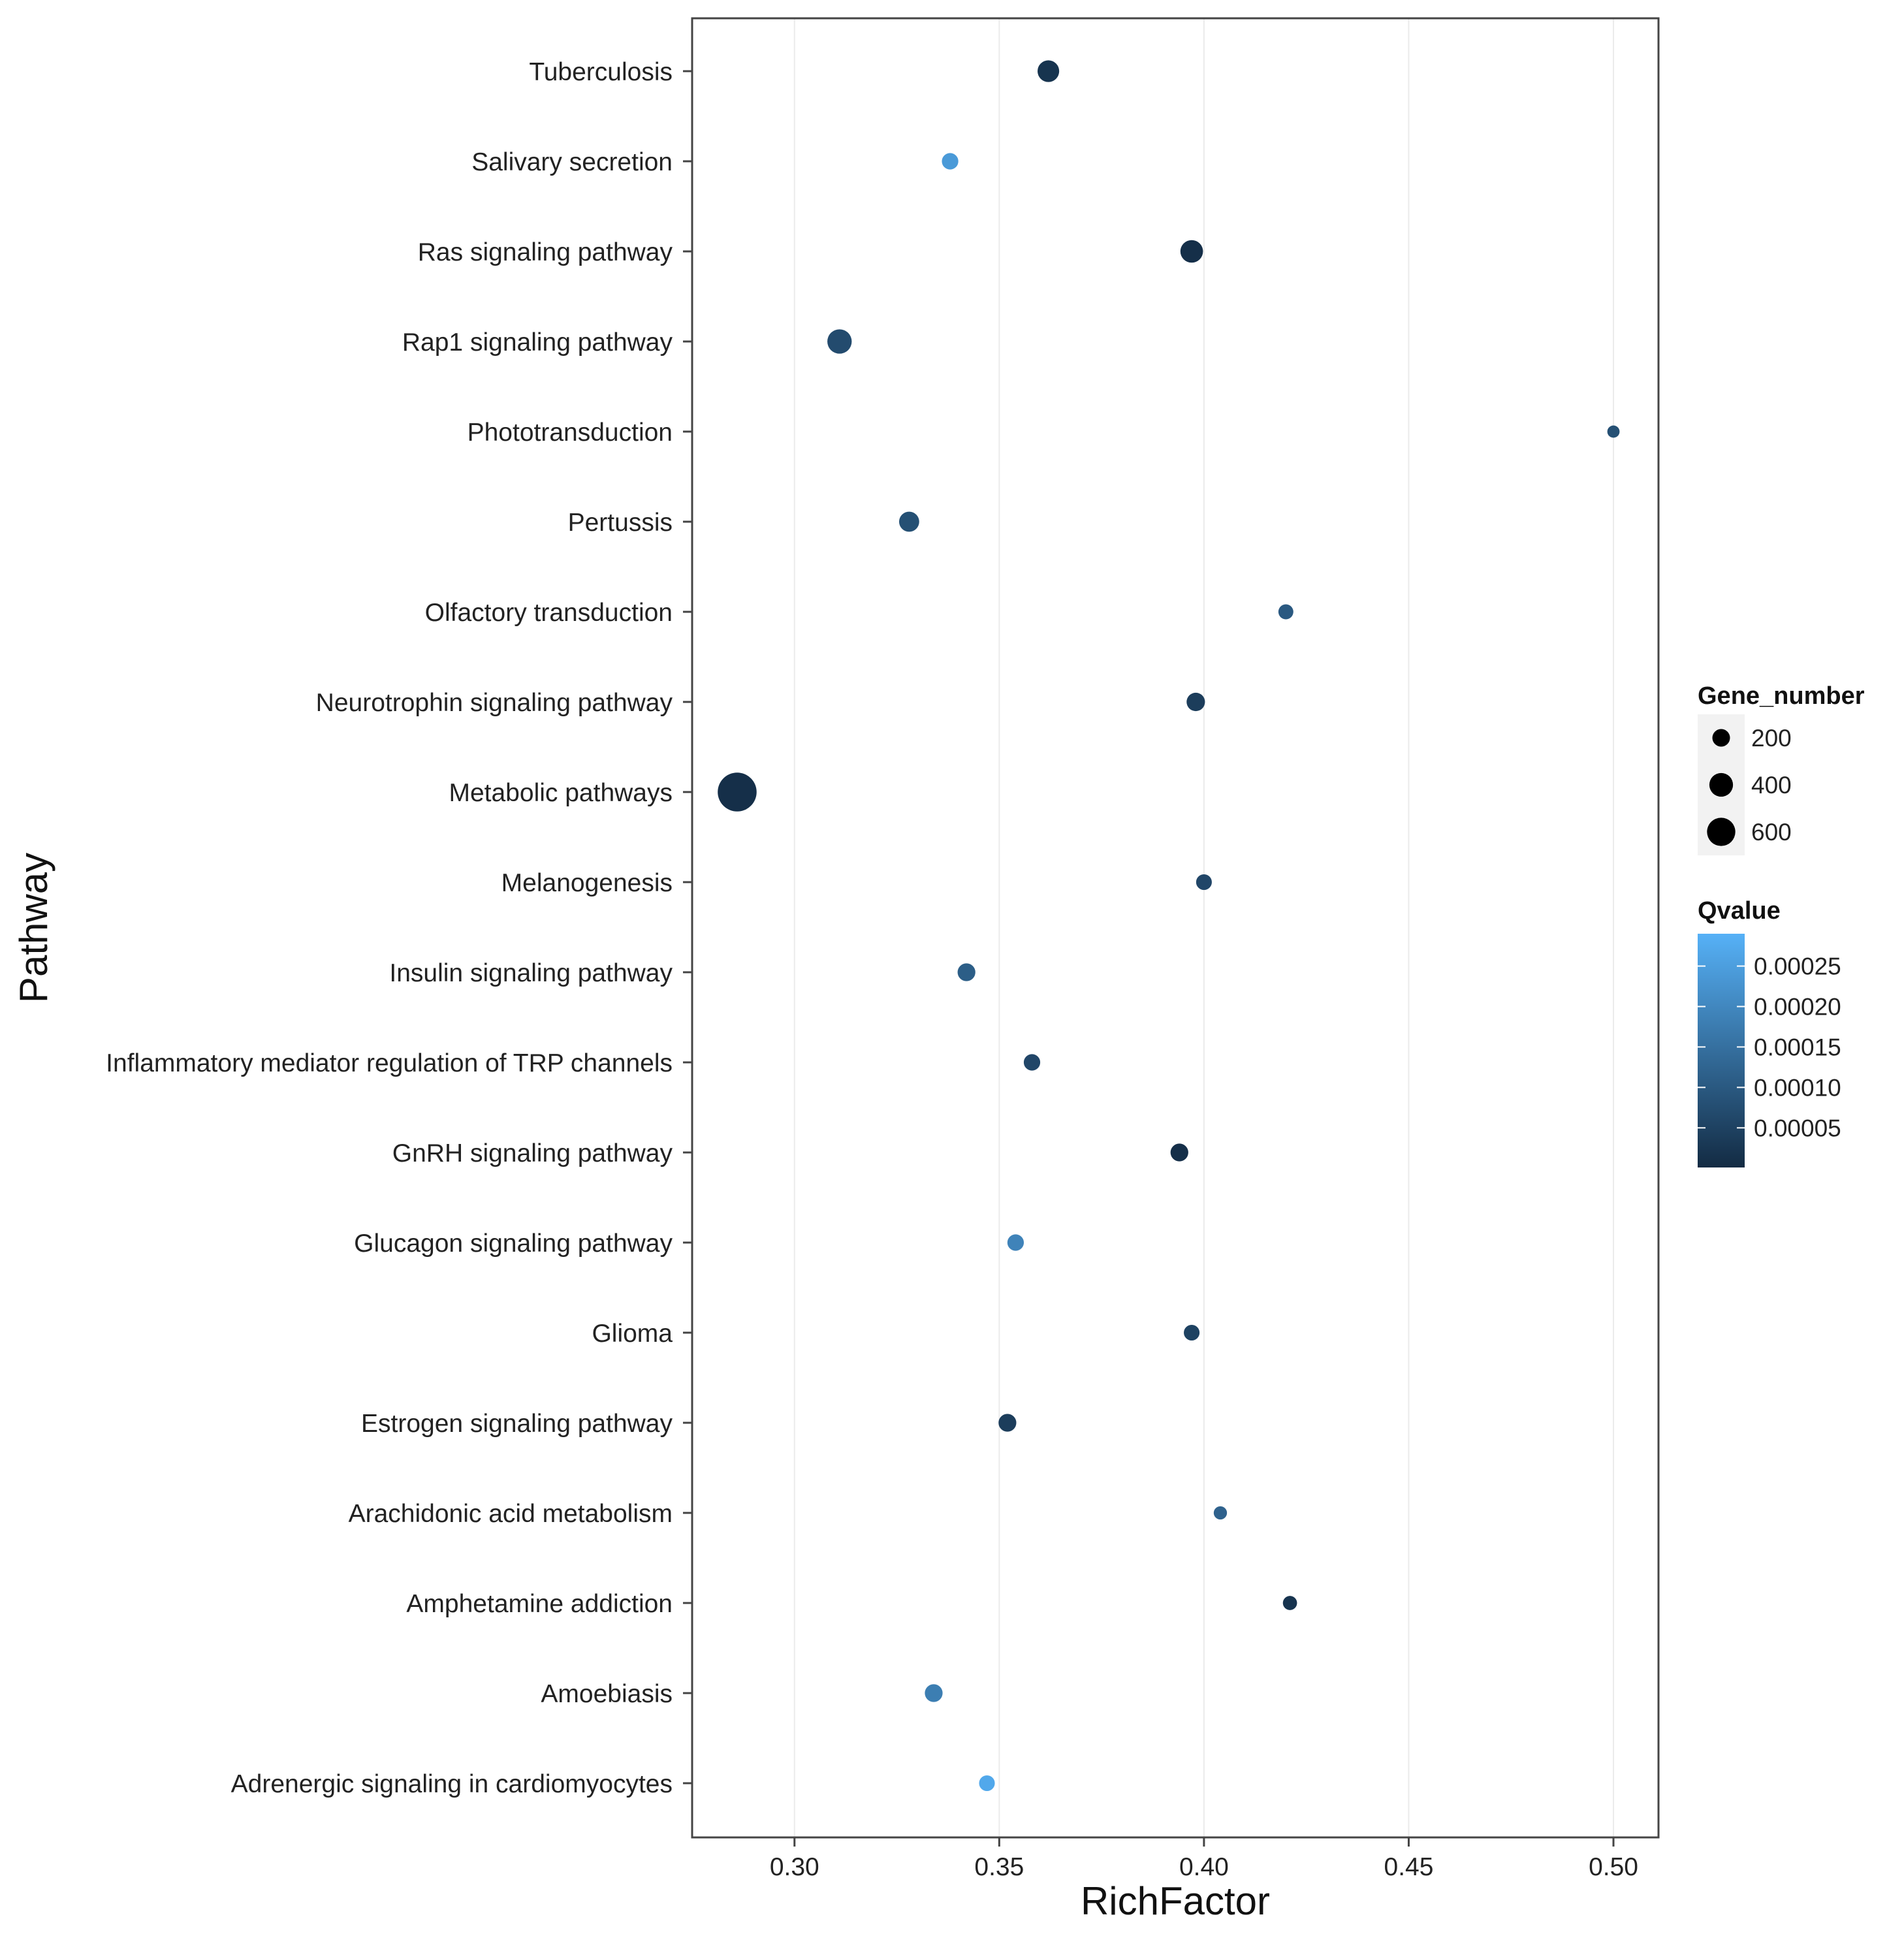 Image resolution: width=1904 pixels, height=1936 pixels. I want to click on y-tick-label: Neurotrophin signaling pathway, so click(495, 703).